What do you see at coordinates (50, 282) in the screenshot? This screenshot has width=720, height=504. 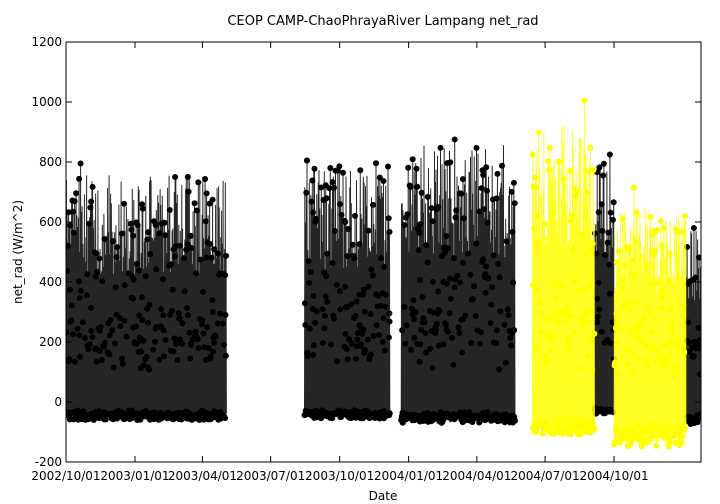 I see `y-tick-label: 400` at bounding box center [50, 282].